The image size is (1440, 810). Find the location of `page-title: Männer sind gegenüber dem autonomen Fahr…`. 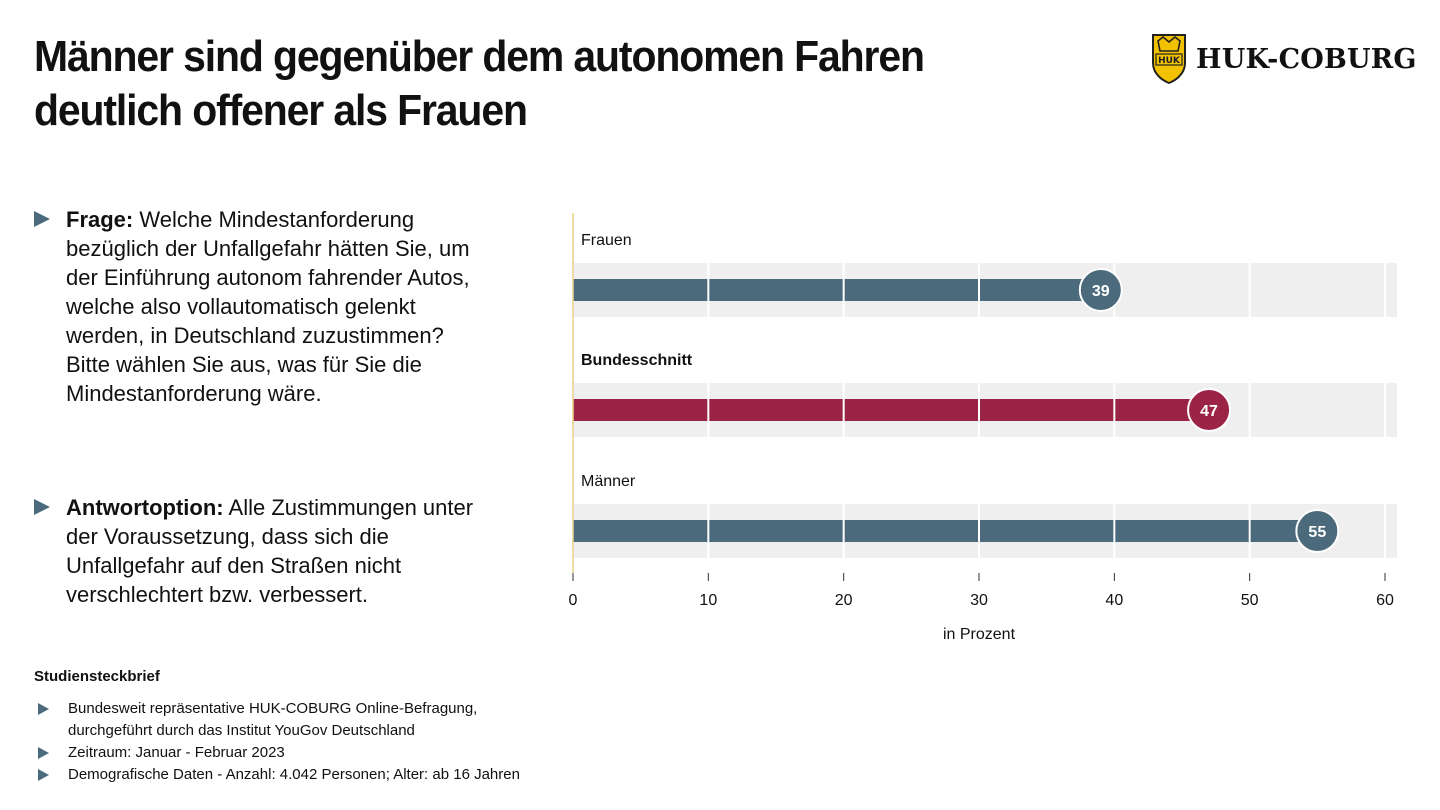

page-title: Männer sind gegenüber dem autonomen Fahr… is located at coordinates (499, 84).